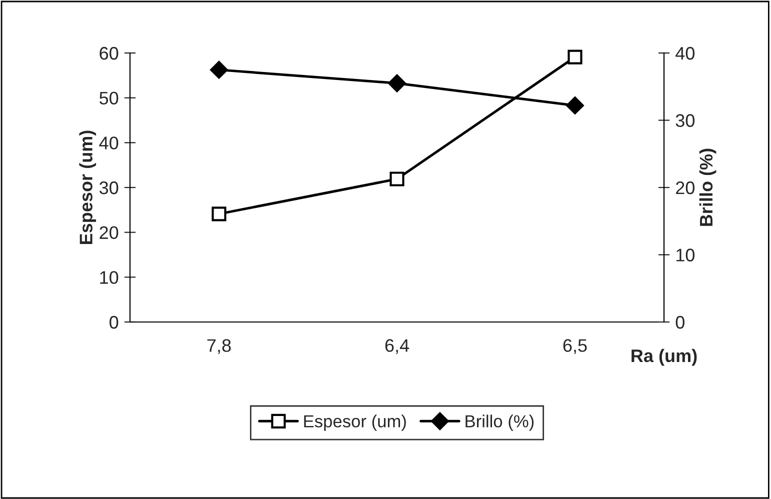  Describe the element at coordinates (108, 187) in the screenshot. I see `y-tick-label: 30` at that location.